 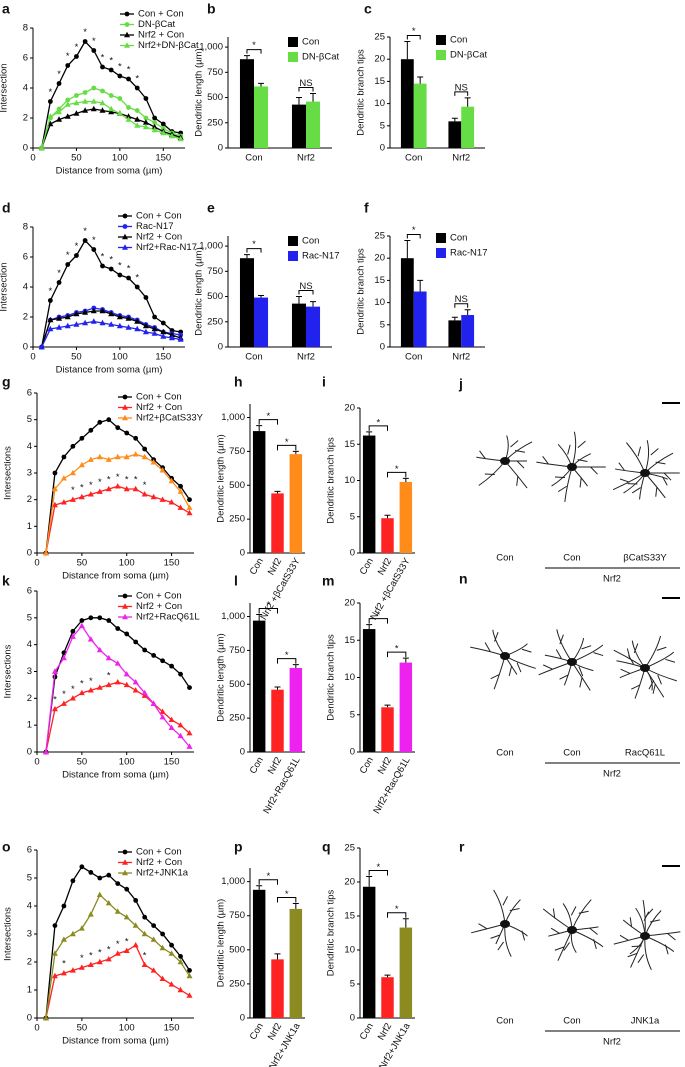 I want to click on y-tick-label: 500, so click(x=237, y=684).